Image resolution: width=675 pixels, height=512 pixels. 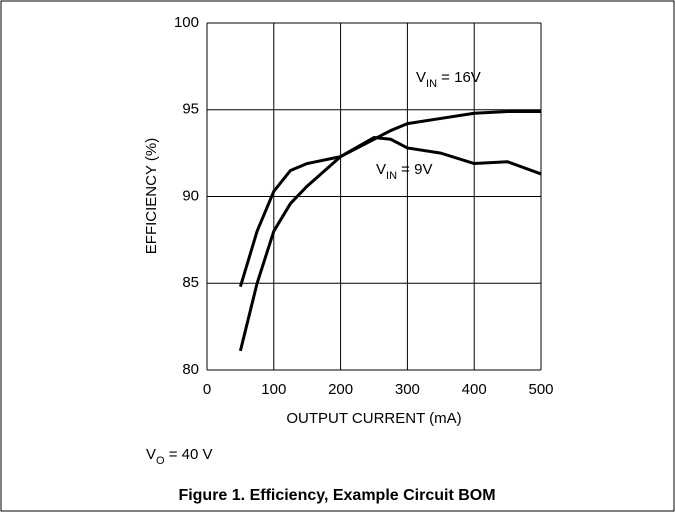 What do you see at coordinates (407, 389) in the screenshot?
I see `x-tick-label: 300` at bounding box center [407, 389].